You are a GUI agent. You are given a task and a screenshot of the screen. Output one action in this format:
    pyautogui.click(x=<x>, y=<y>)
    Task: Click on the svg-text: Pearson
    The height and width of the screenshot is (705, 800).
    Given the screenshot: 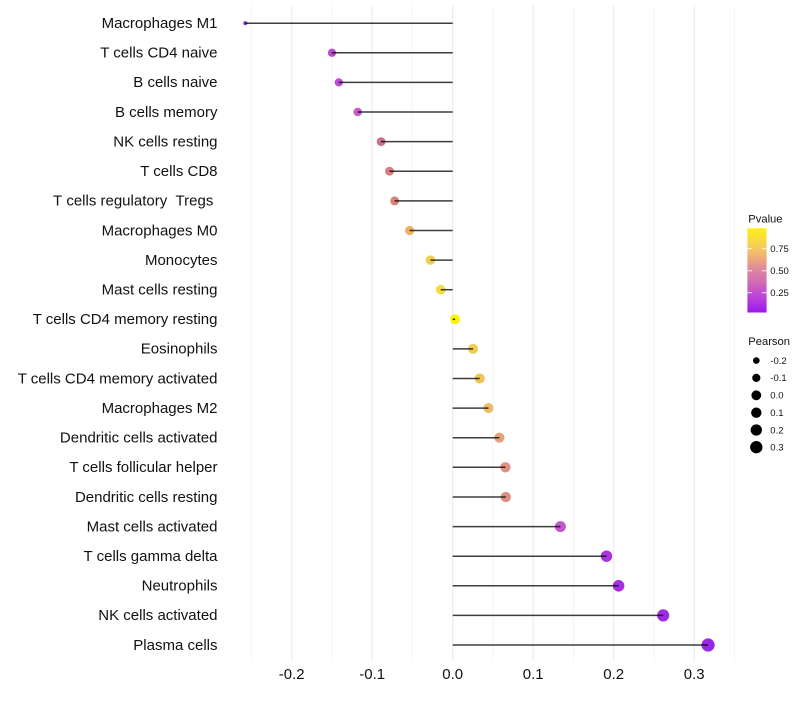 What is the action you would take?
    pyautogui.click(x=769, y=342)
    